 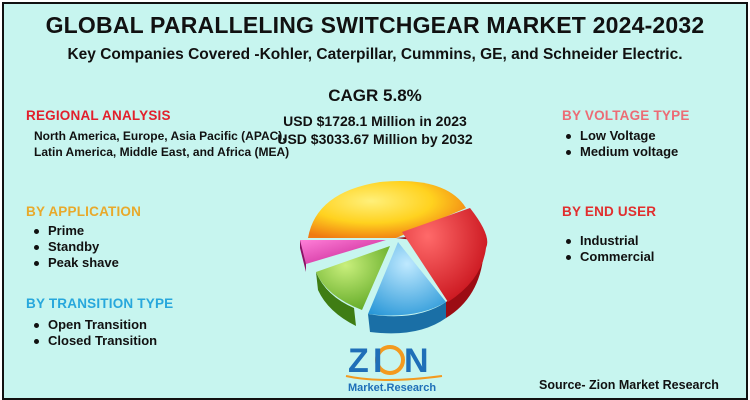 I want to click on by-transition-type-title: BY TRANSITION TYPE, so click(x=100, y=303).